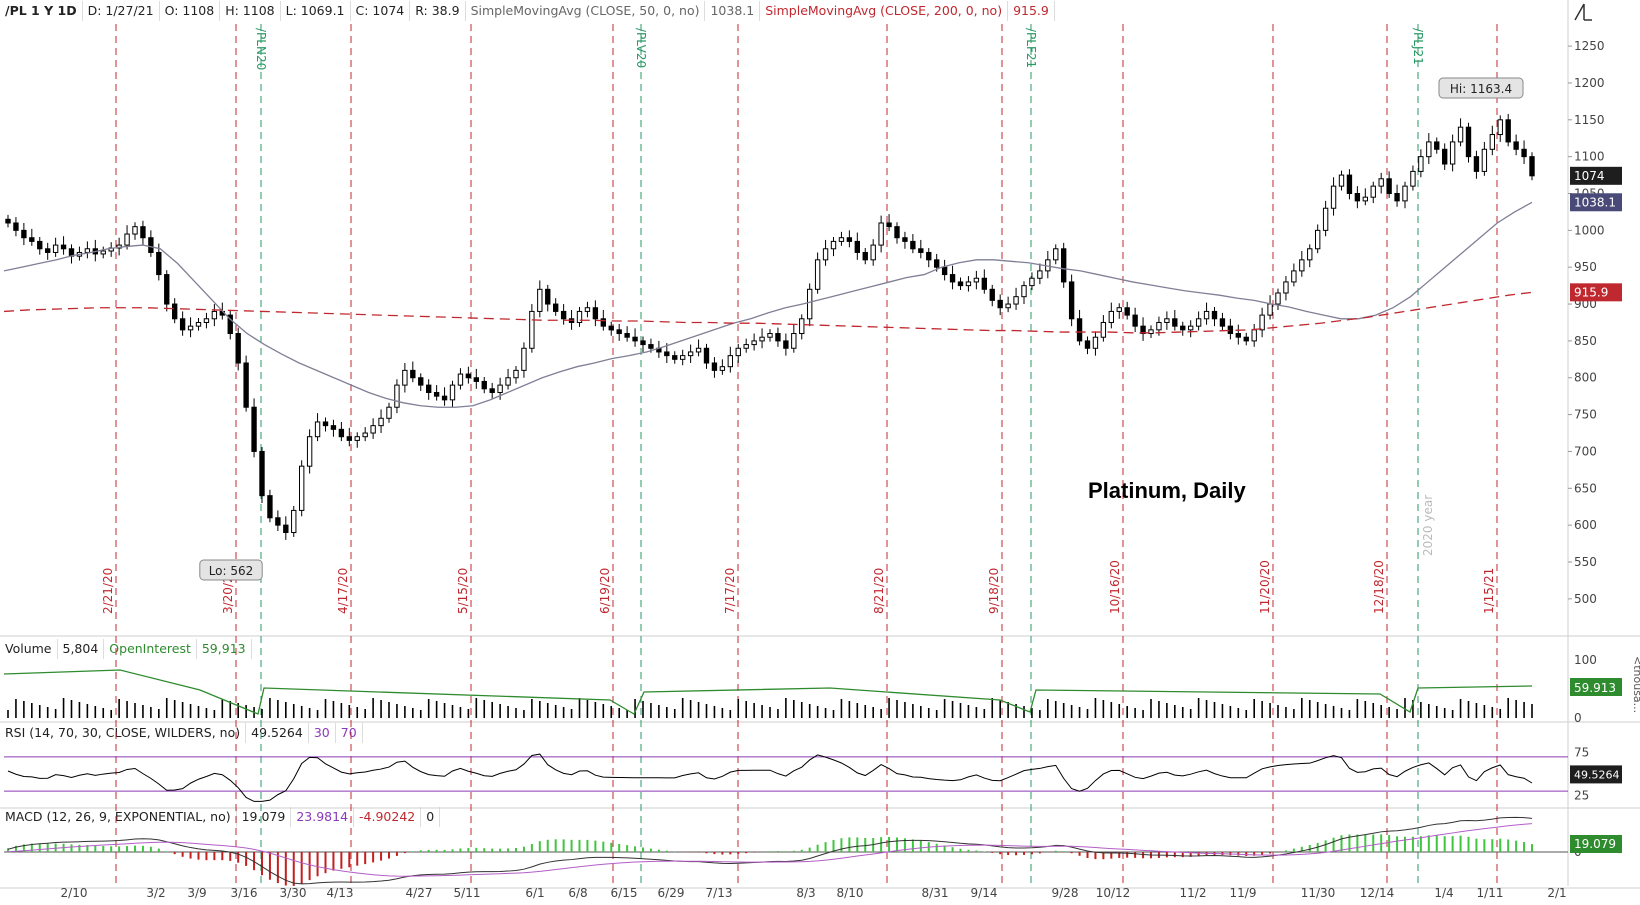  I want to click on rsi-value: 49.5264, so click(277, 733).